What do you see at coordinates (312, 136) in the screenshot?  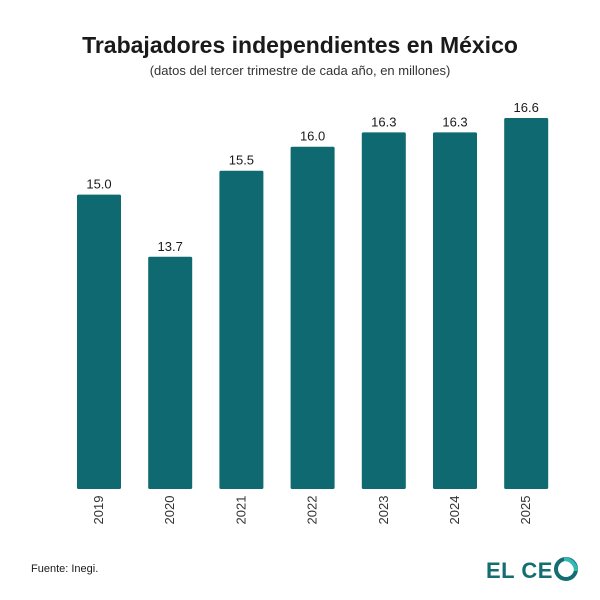 I see `value-label-2022: 16.0` at bounding box center [312, 136].